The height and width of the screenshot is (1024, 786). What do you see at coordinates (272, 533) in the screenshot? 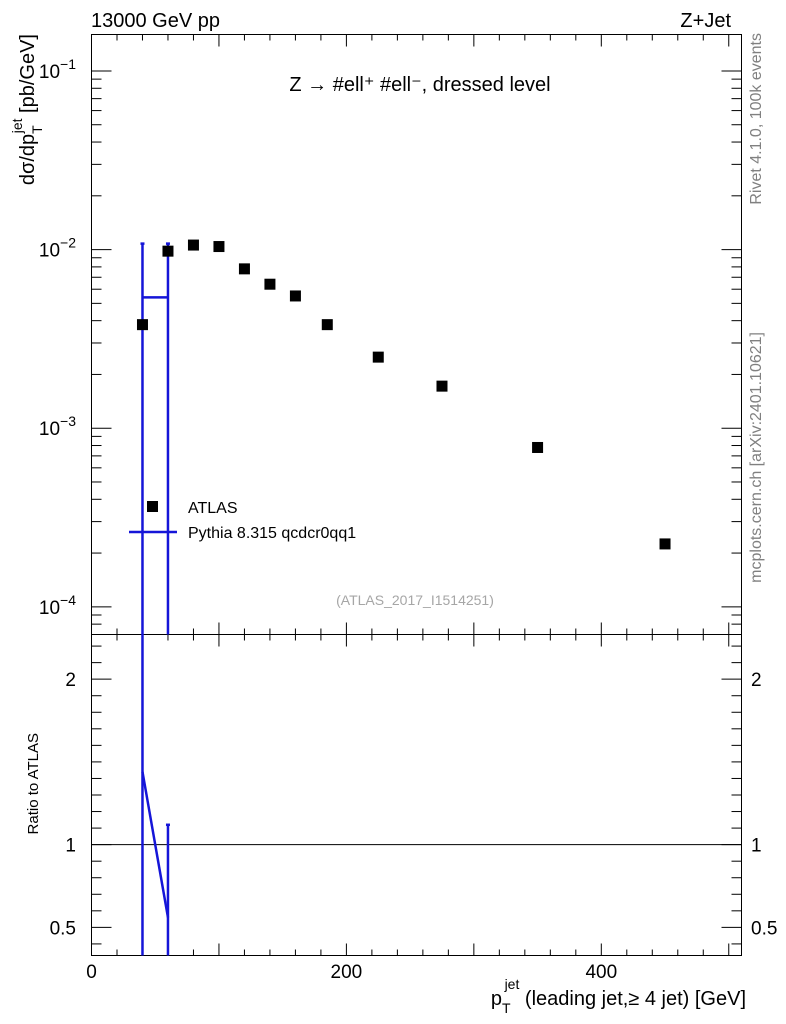
I see `legend-label-pythia: Pythia 8.315 qcdcr0qq1` at bounding box center [272, 533].